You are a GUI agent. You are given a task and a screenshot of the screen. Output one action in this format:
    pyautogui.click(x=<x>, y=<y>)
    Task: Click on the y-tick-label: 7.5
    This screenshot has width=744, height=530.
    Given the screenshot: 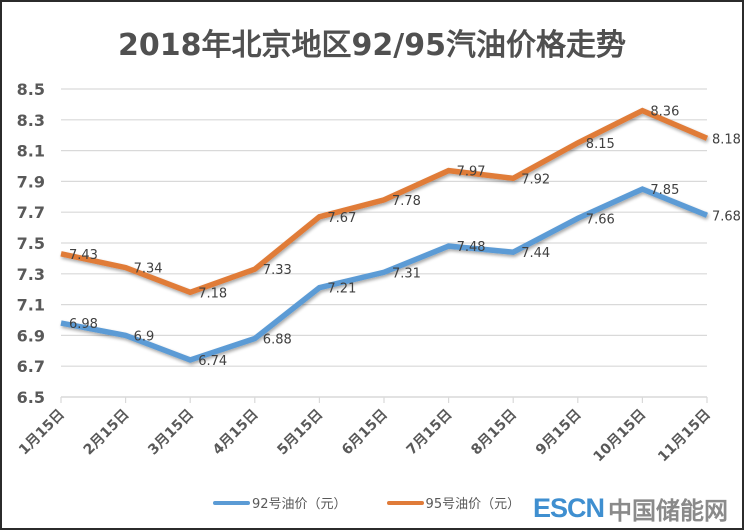 What is the action you would take?
    pyautogui.click(x=31, y=243)
    